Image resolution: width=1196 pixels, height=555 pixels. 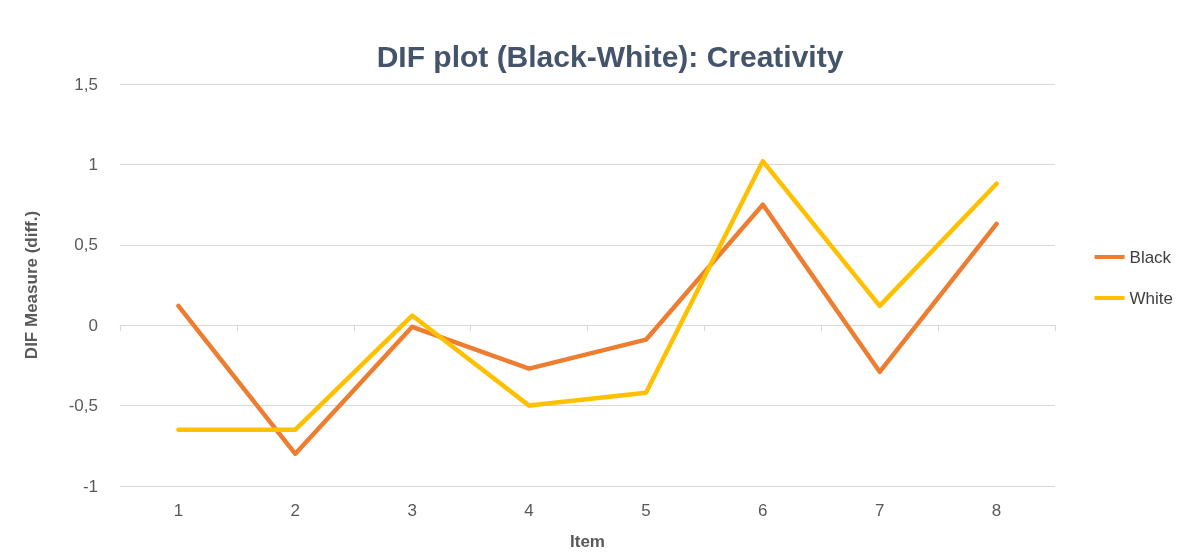 I want to click on chart-title: DIF plot (Black-White): Creativity, so click(x=610, y=56).